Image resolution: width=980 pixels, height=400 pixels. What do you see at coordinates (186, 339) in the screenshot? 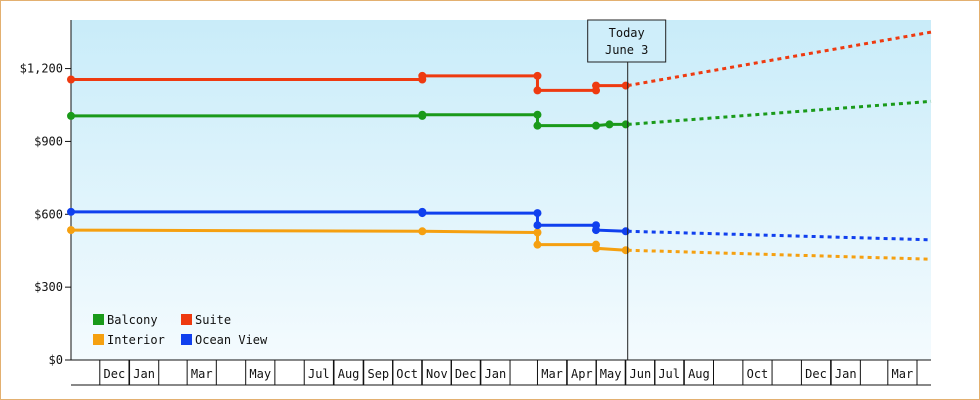
I see `legend-swatch-ocean-view` at bounding box center [186, 339].